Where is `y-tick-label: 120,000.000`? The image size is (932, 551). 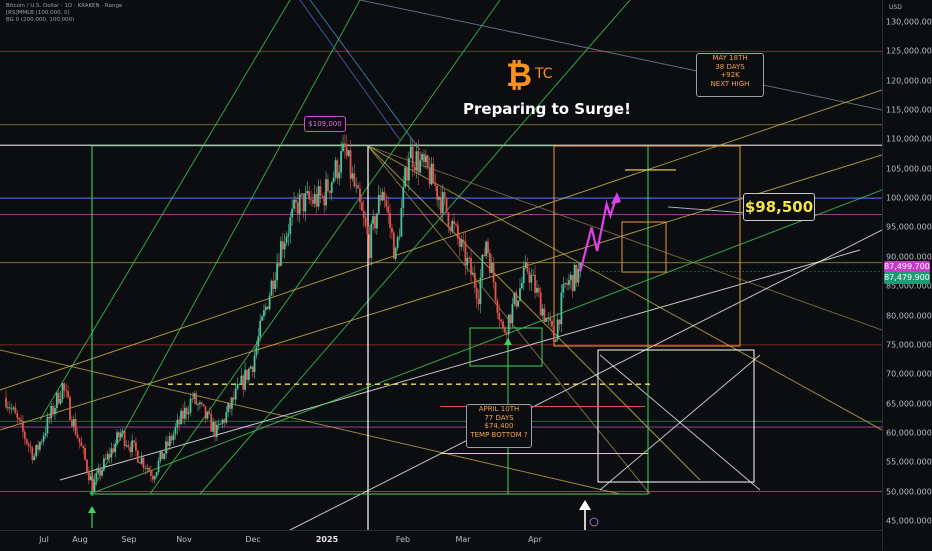
y-tick-label: 120,000.000 is located at coordinates (909, 81).